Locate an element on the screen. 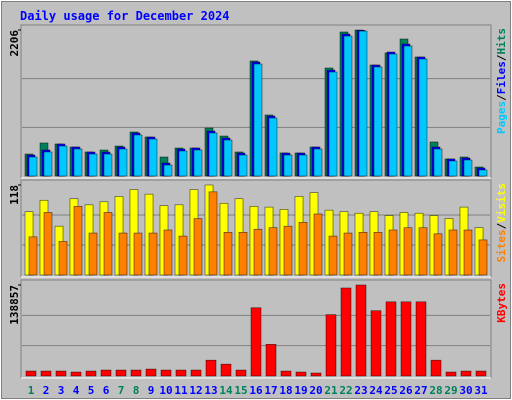 The height and width of the screenshot is (400, 512). legend: Sites/Visits is located at coordinates (501, 223).